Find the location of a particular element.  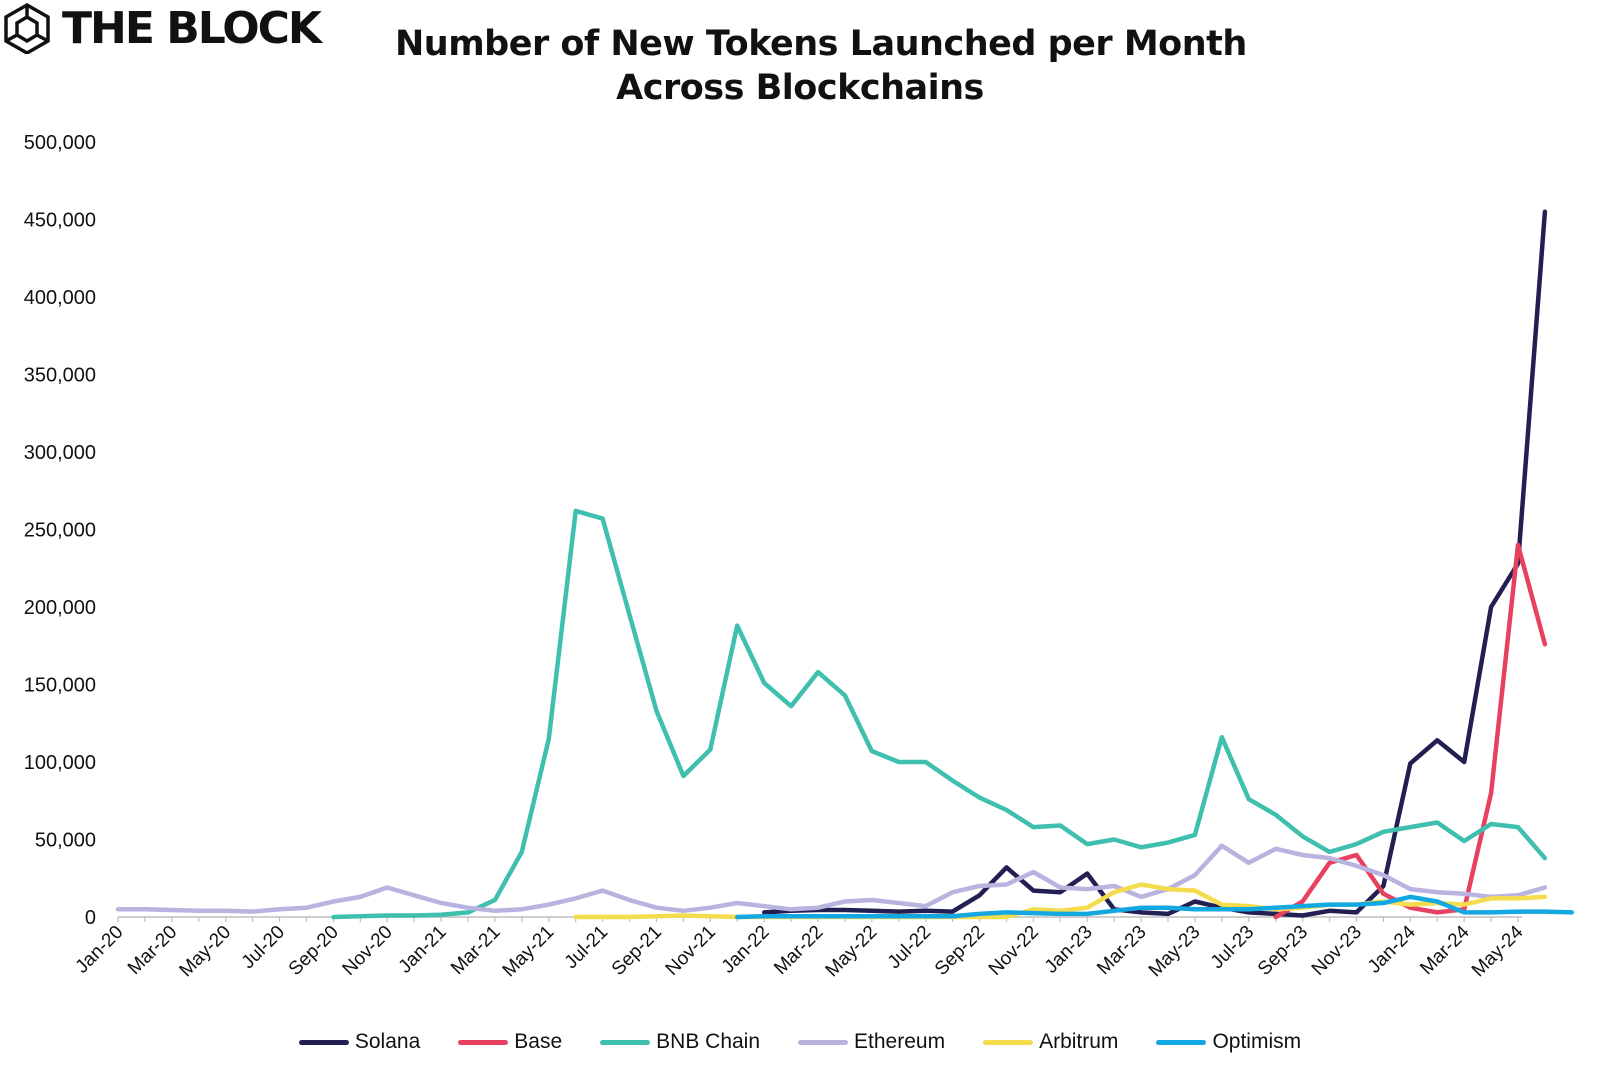

x-tick-label: Jan-22 is located at coordinates (746, 950).